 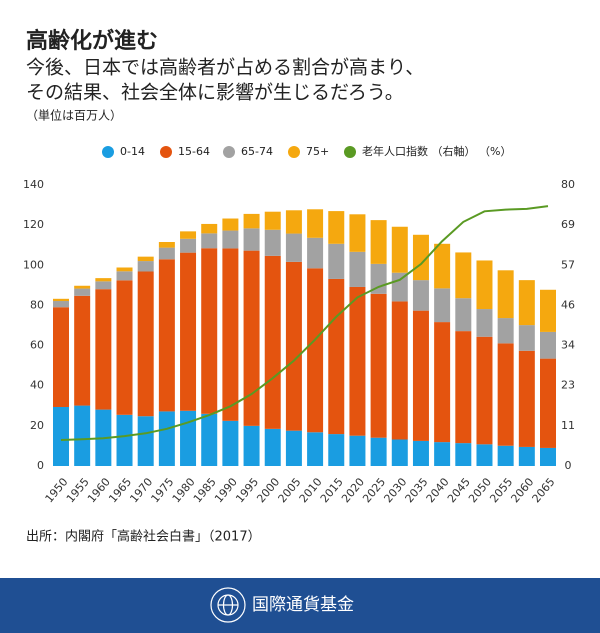 What do you see at coordinates (436, 151) in the screenshot?
I see `legend-label: 老年人口指数 （右軸） （%）` at bounding box center [436, 151].